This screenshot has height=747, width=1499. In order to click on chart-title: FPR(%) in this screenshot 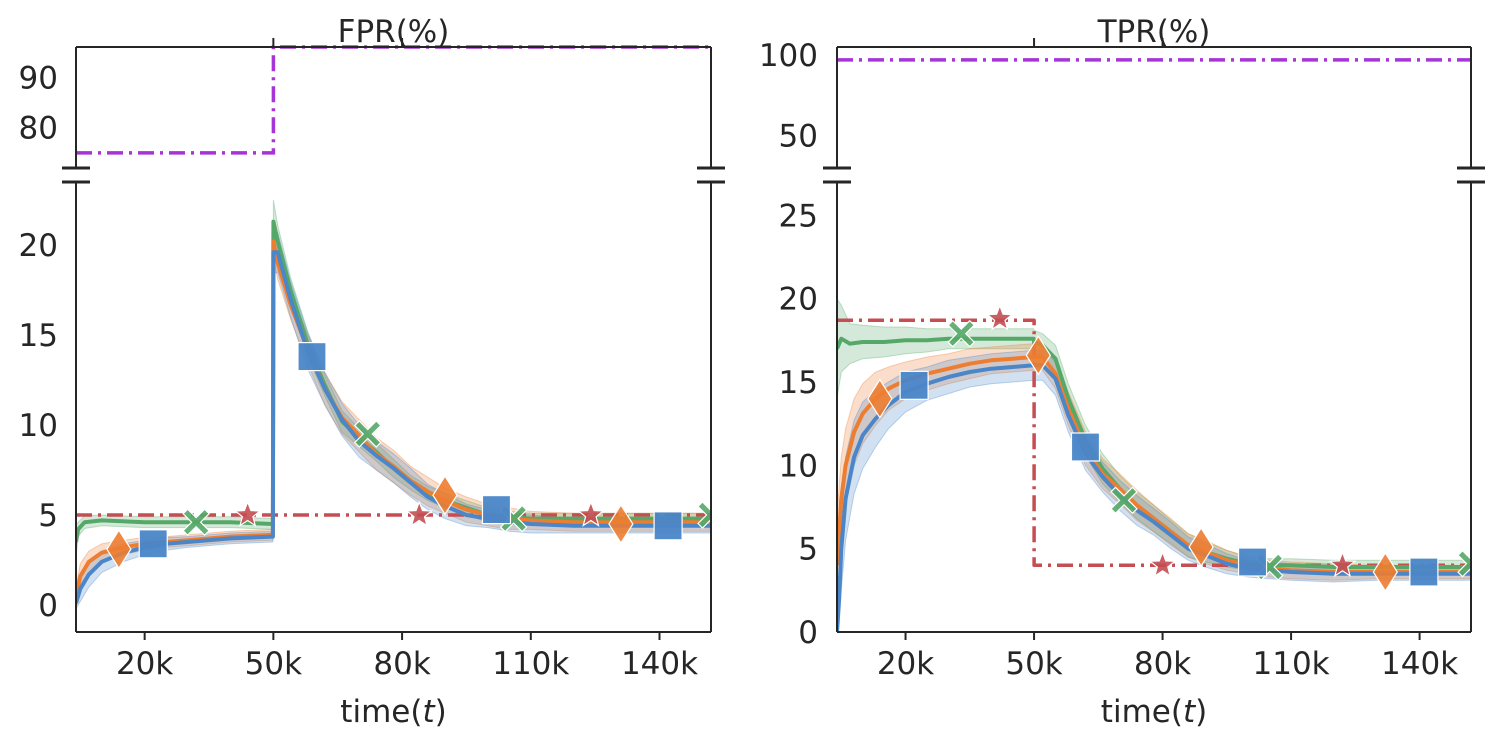, I will do `click(394, 32)`.